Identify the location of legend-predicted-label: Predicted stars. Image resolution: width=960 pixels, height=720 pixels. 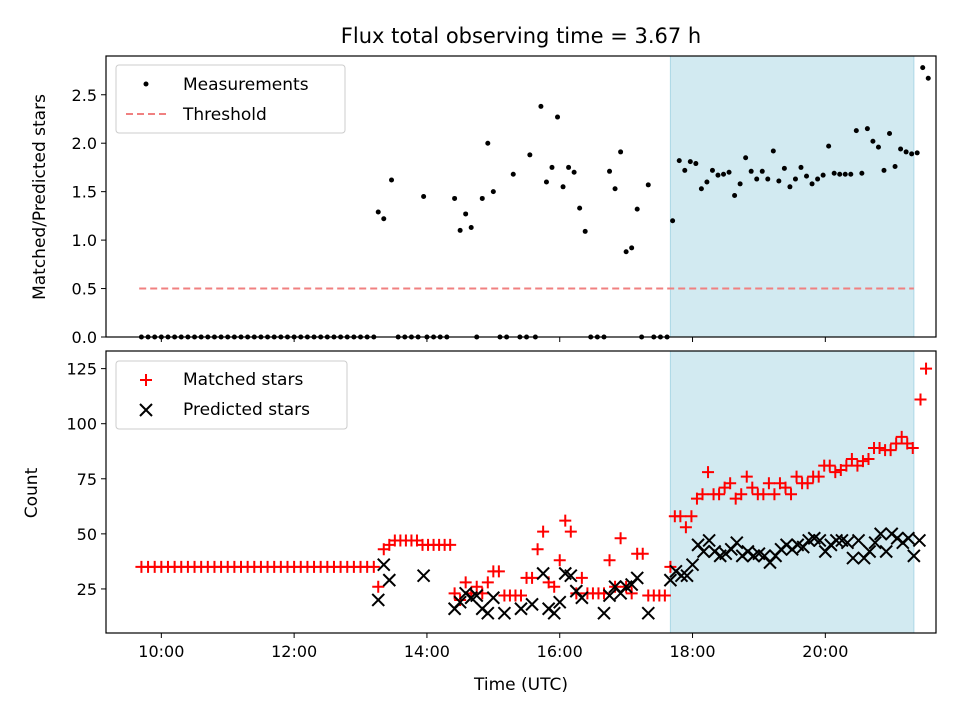
(246, 410).